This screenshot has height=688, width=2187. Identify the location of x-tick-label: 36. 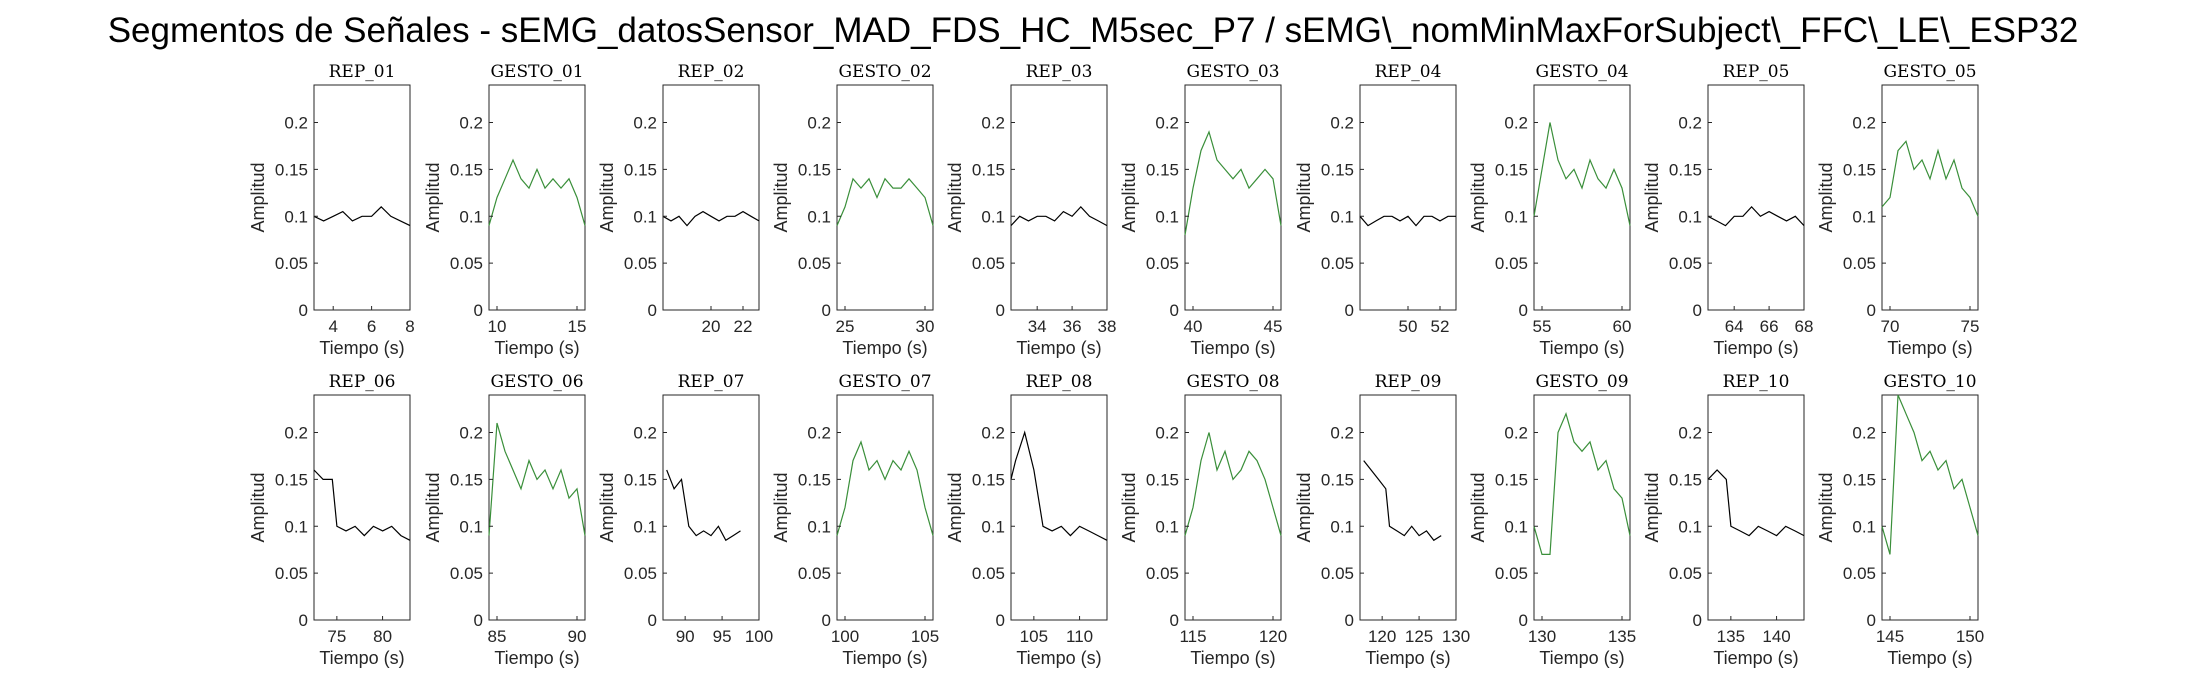
(1072, 326).